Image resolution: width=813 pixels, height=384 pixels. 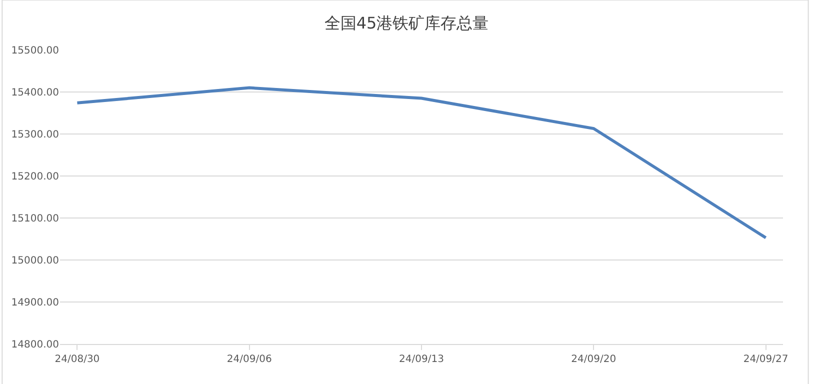 What do you see at coordinates (765, 359) in the screenshot?
I see `x-tick-label: 24/09/27` at bounding box center [765, 359].